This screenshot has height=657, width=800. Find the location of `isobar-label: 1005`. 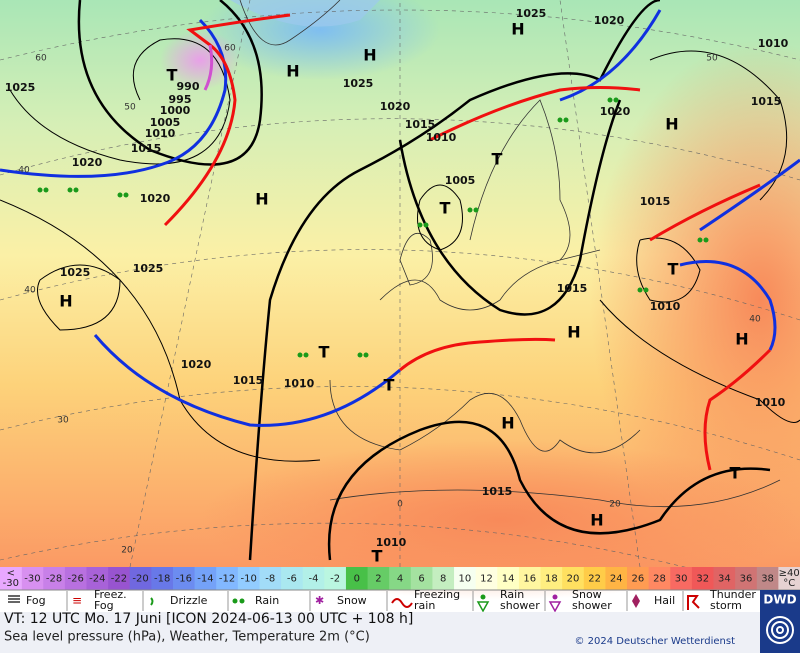

isobar-label: 1005 is located at coordinates (165, 122).